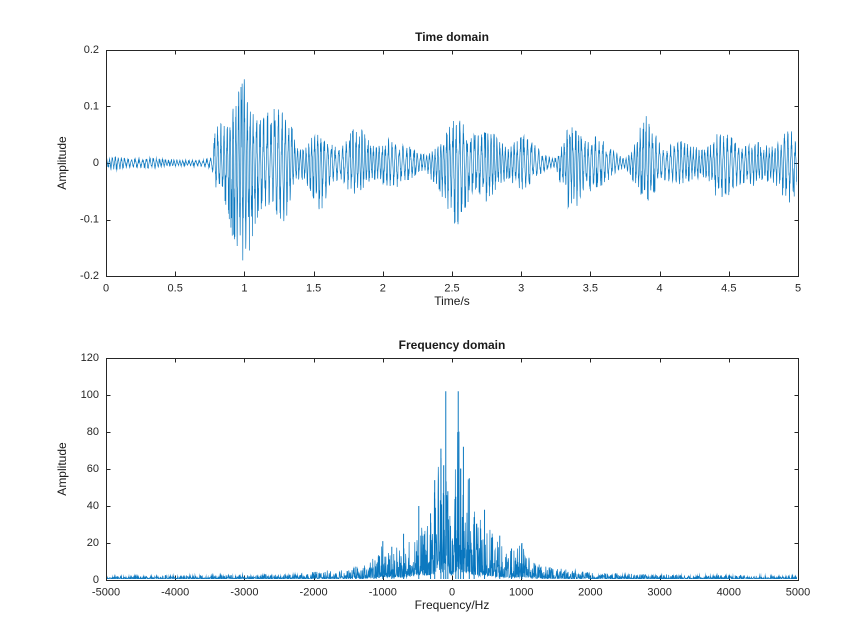 This screenshot has width=855, height=633. What do you see at coordinates (62, 163) in the screenshot?
I see `time-domain-ylabel: Amplitude` at bounding box center [62, 163].